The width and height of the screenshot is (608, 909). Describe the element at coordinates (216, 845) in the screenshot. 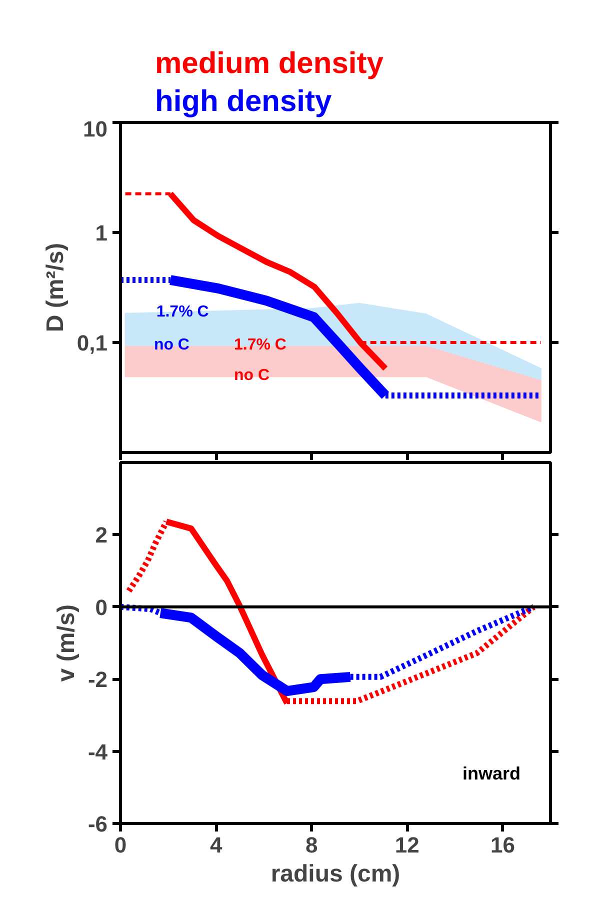

I see `x-tick-label: 4` at that location.